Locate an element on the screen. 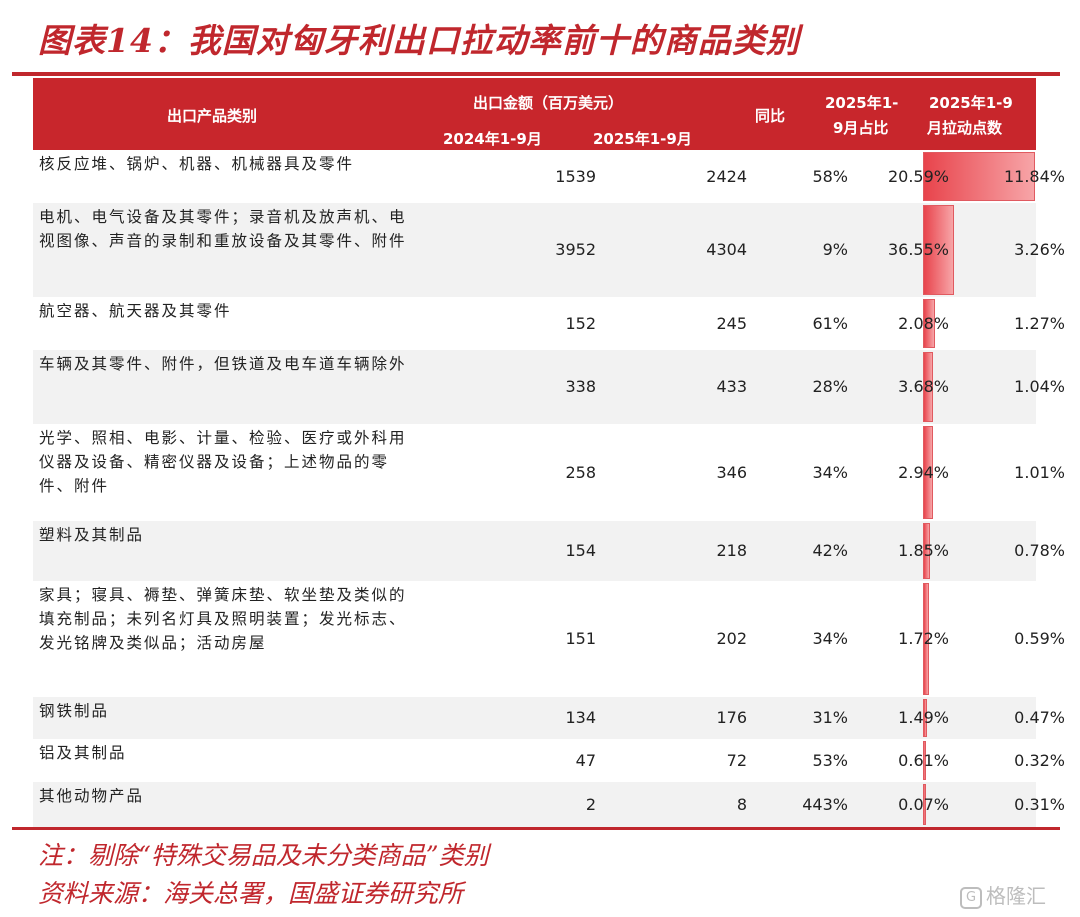 The width and height of the screenshot is (1080, 917). row-contrib: 0.78% is located at coordinates (1039, 550).